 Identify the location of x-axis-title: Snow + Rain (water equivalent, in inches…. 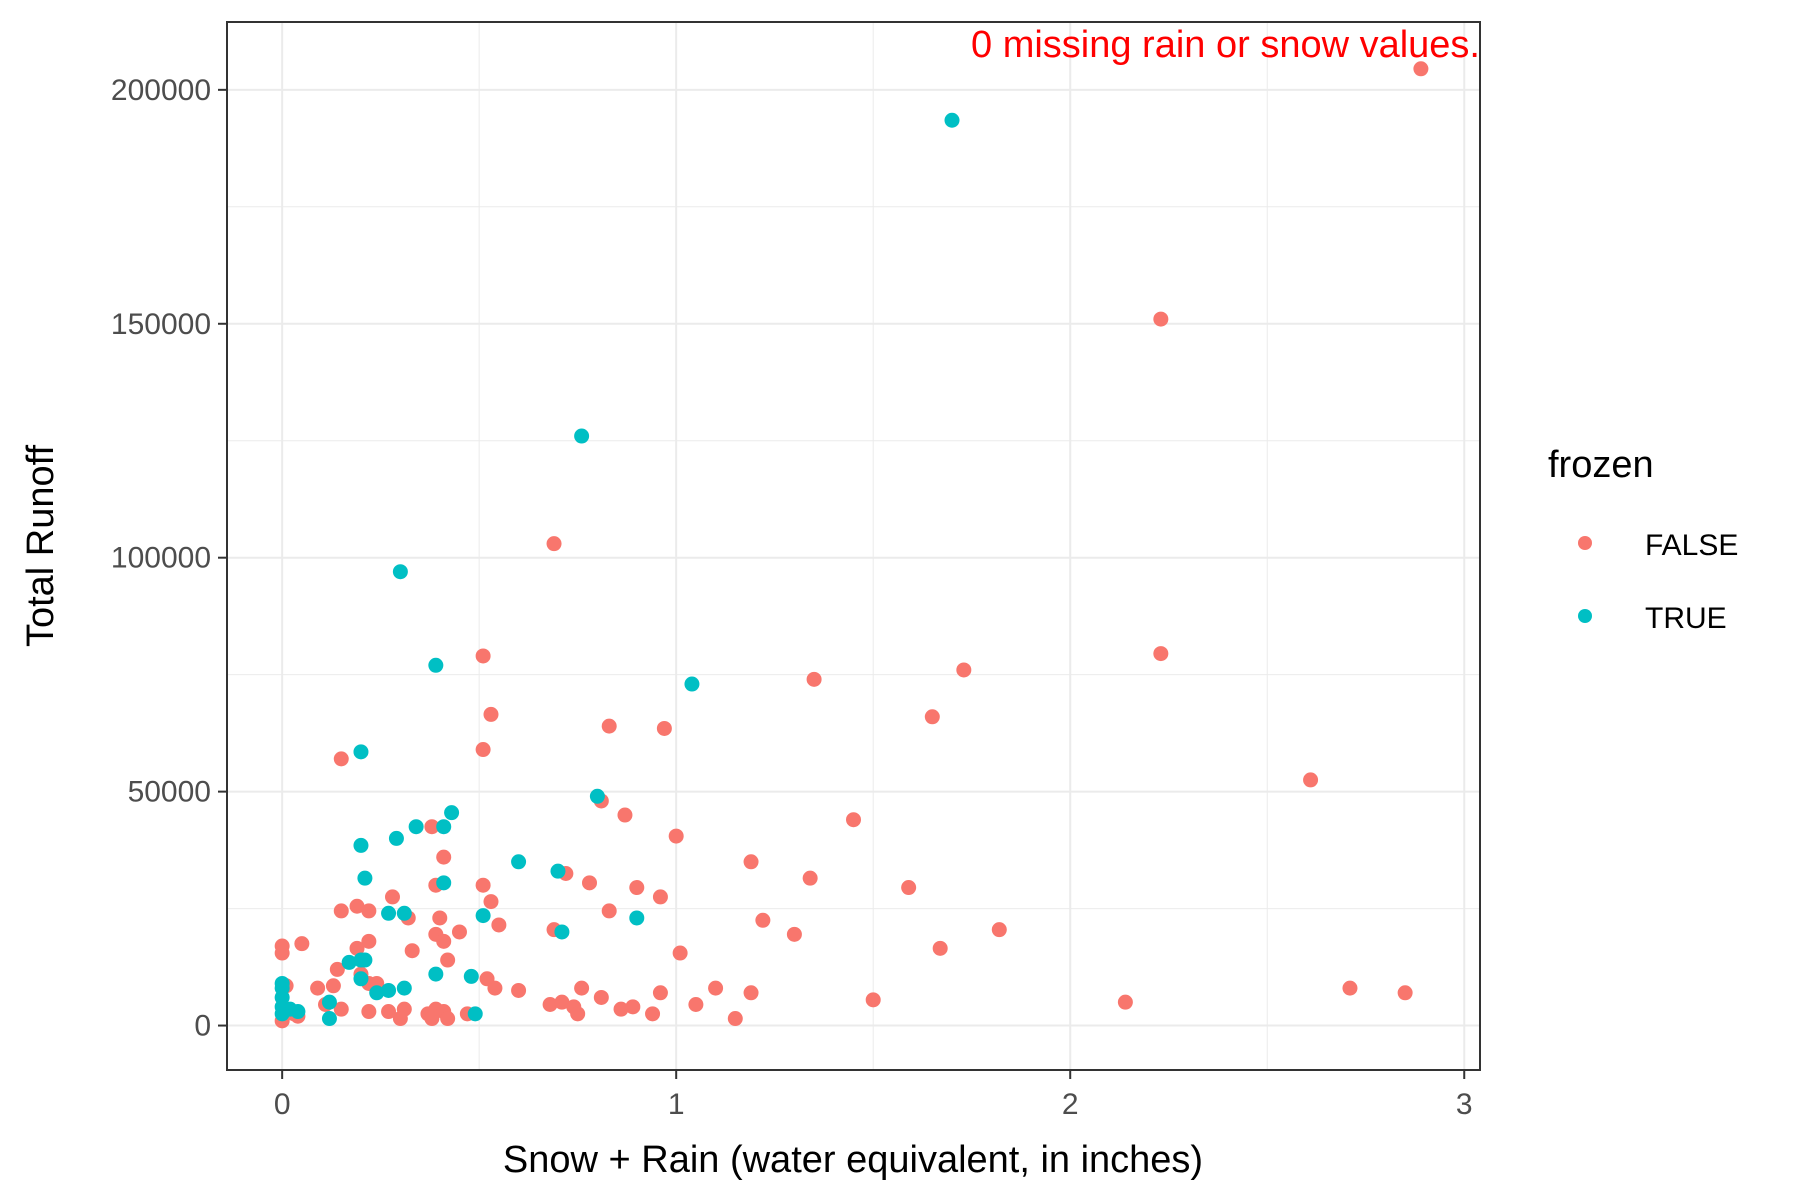
(853, 1160).